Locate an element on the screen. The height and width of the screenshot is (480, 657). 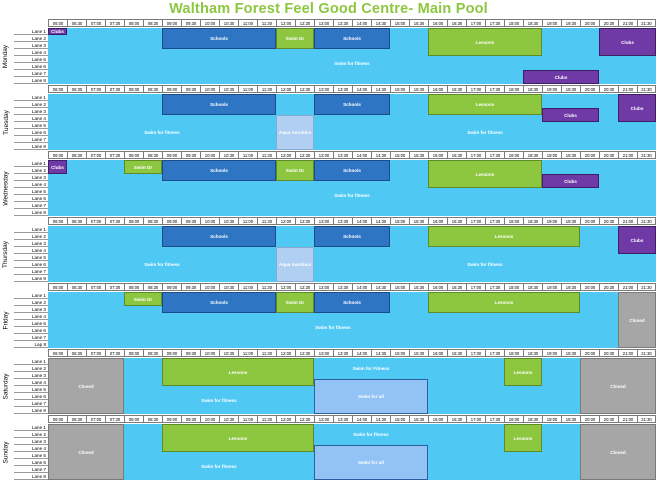
time-slot-label: 17:30 is located at coordinates (494, 155).